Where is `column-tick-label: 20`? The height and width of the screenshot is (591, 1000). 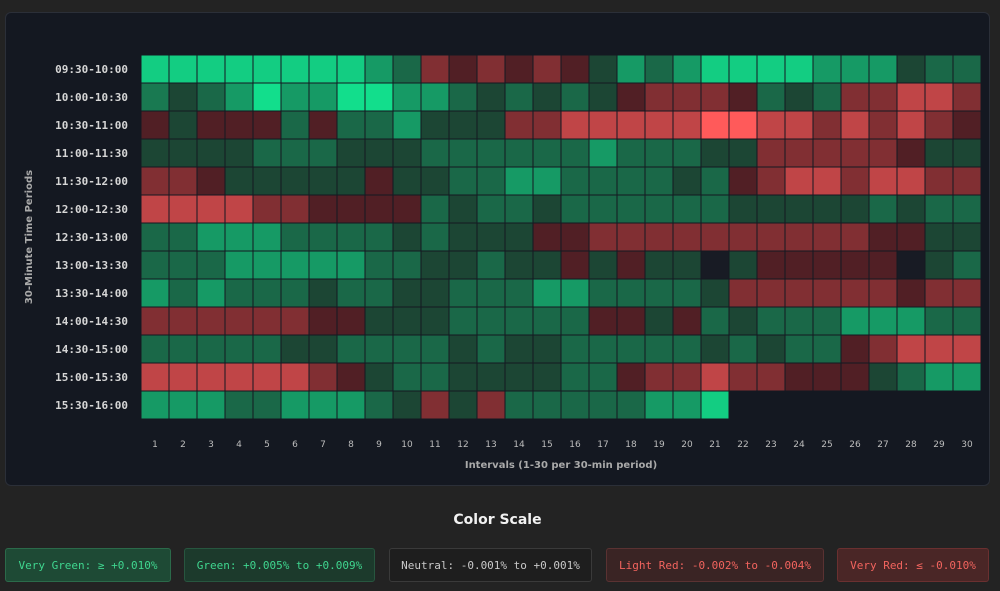 column-tick-label: 20 is located at coordinates (687, 445).